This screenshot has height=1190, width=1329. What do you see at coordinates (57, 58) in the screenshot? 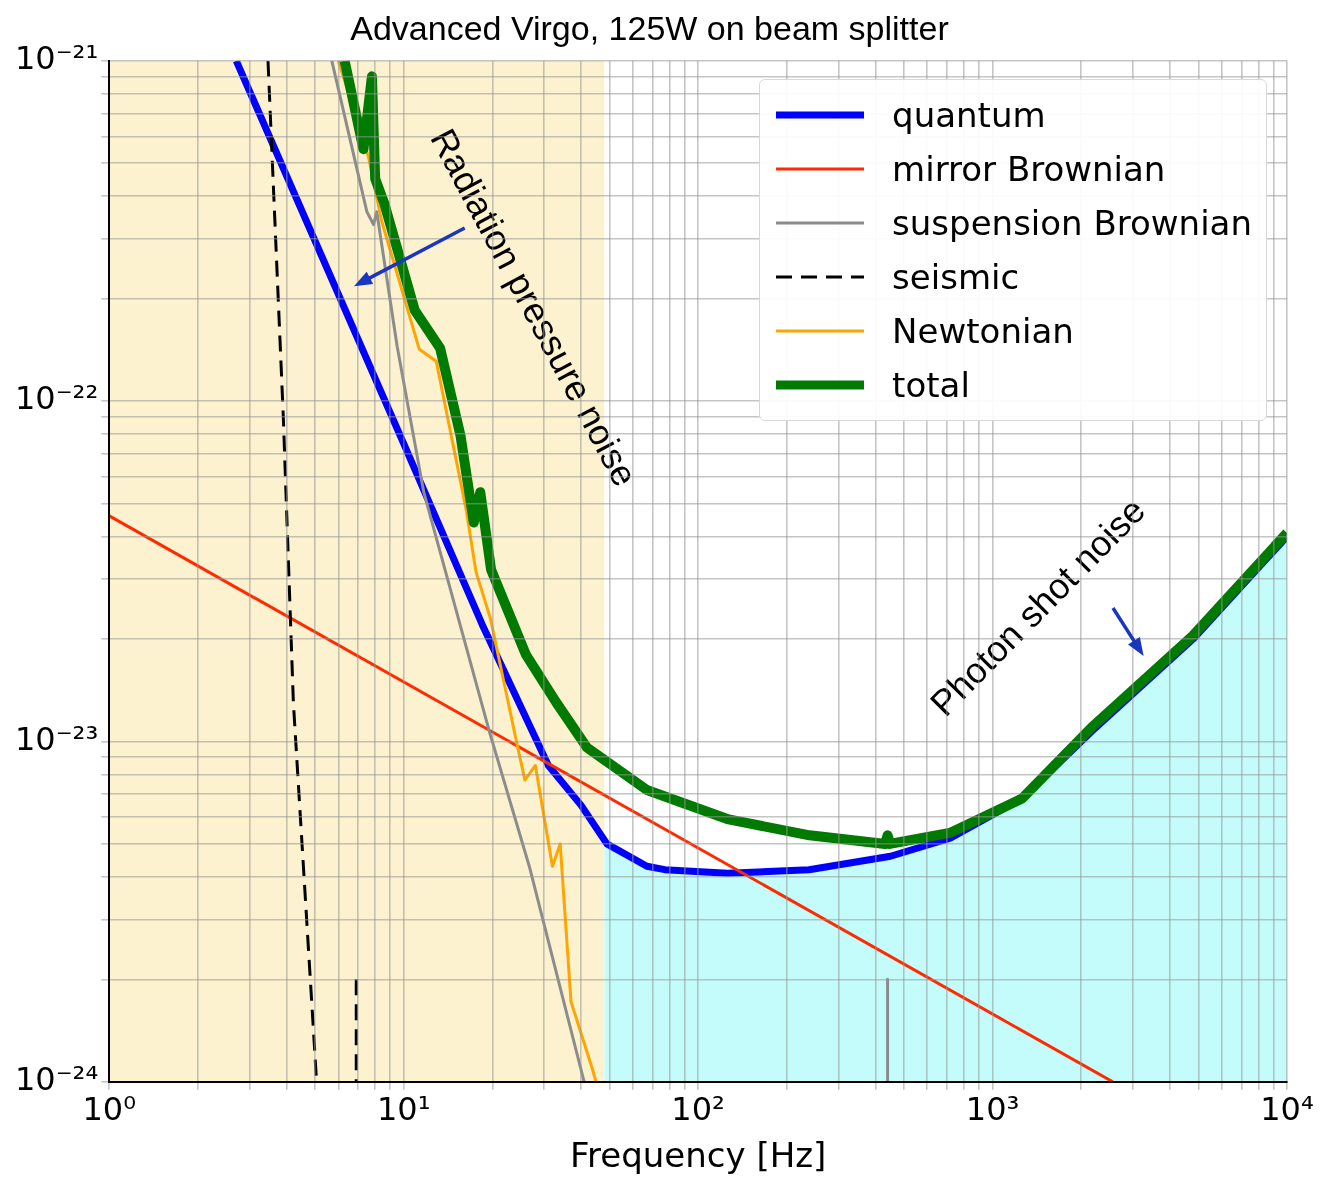
I see `y-tick-label: 10⁻²¹` at bounding box center [57, 58].